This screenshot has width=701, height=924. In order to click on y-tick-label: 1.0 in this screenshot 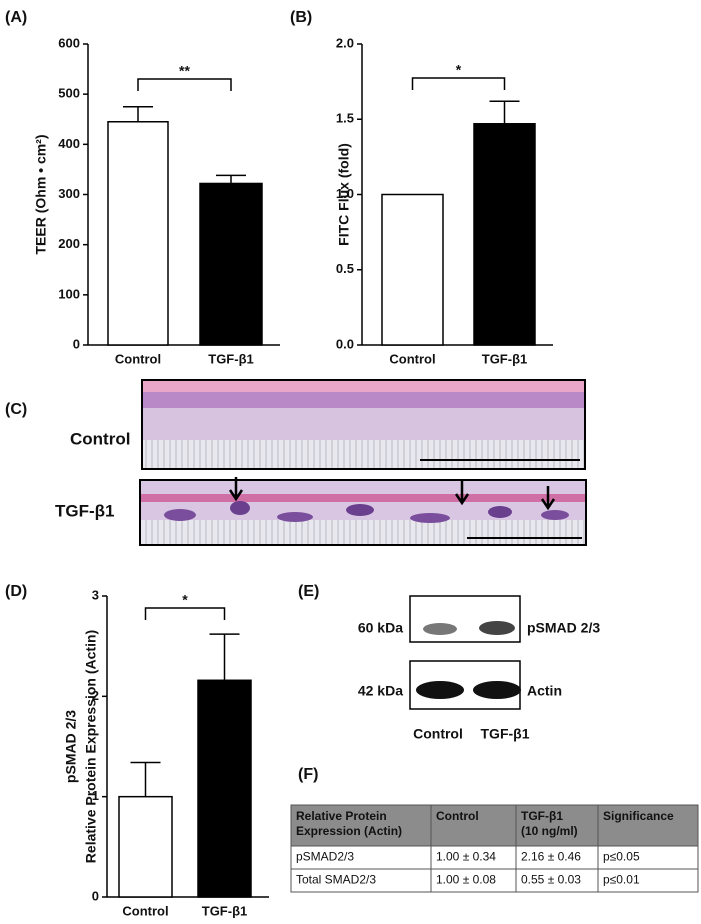, I will do `click(345, 193)`.